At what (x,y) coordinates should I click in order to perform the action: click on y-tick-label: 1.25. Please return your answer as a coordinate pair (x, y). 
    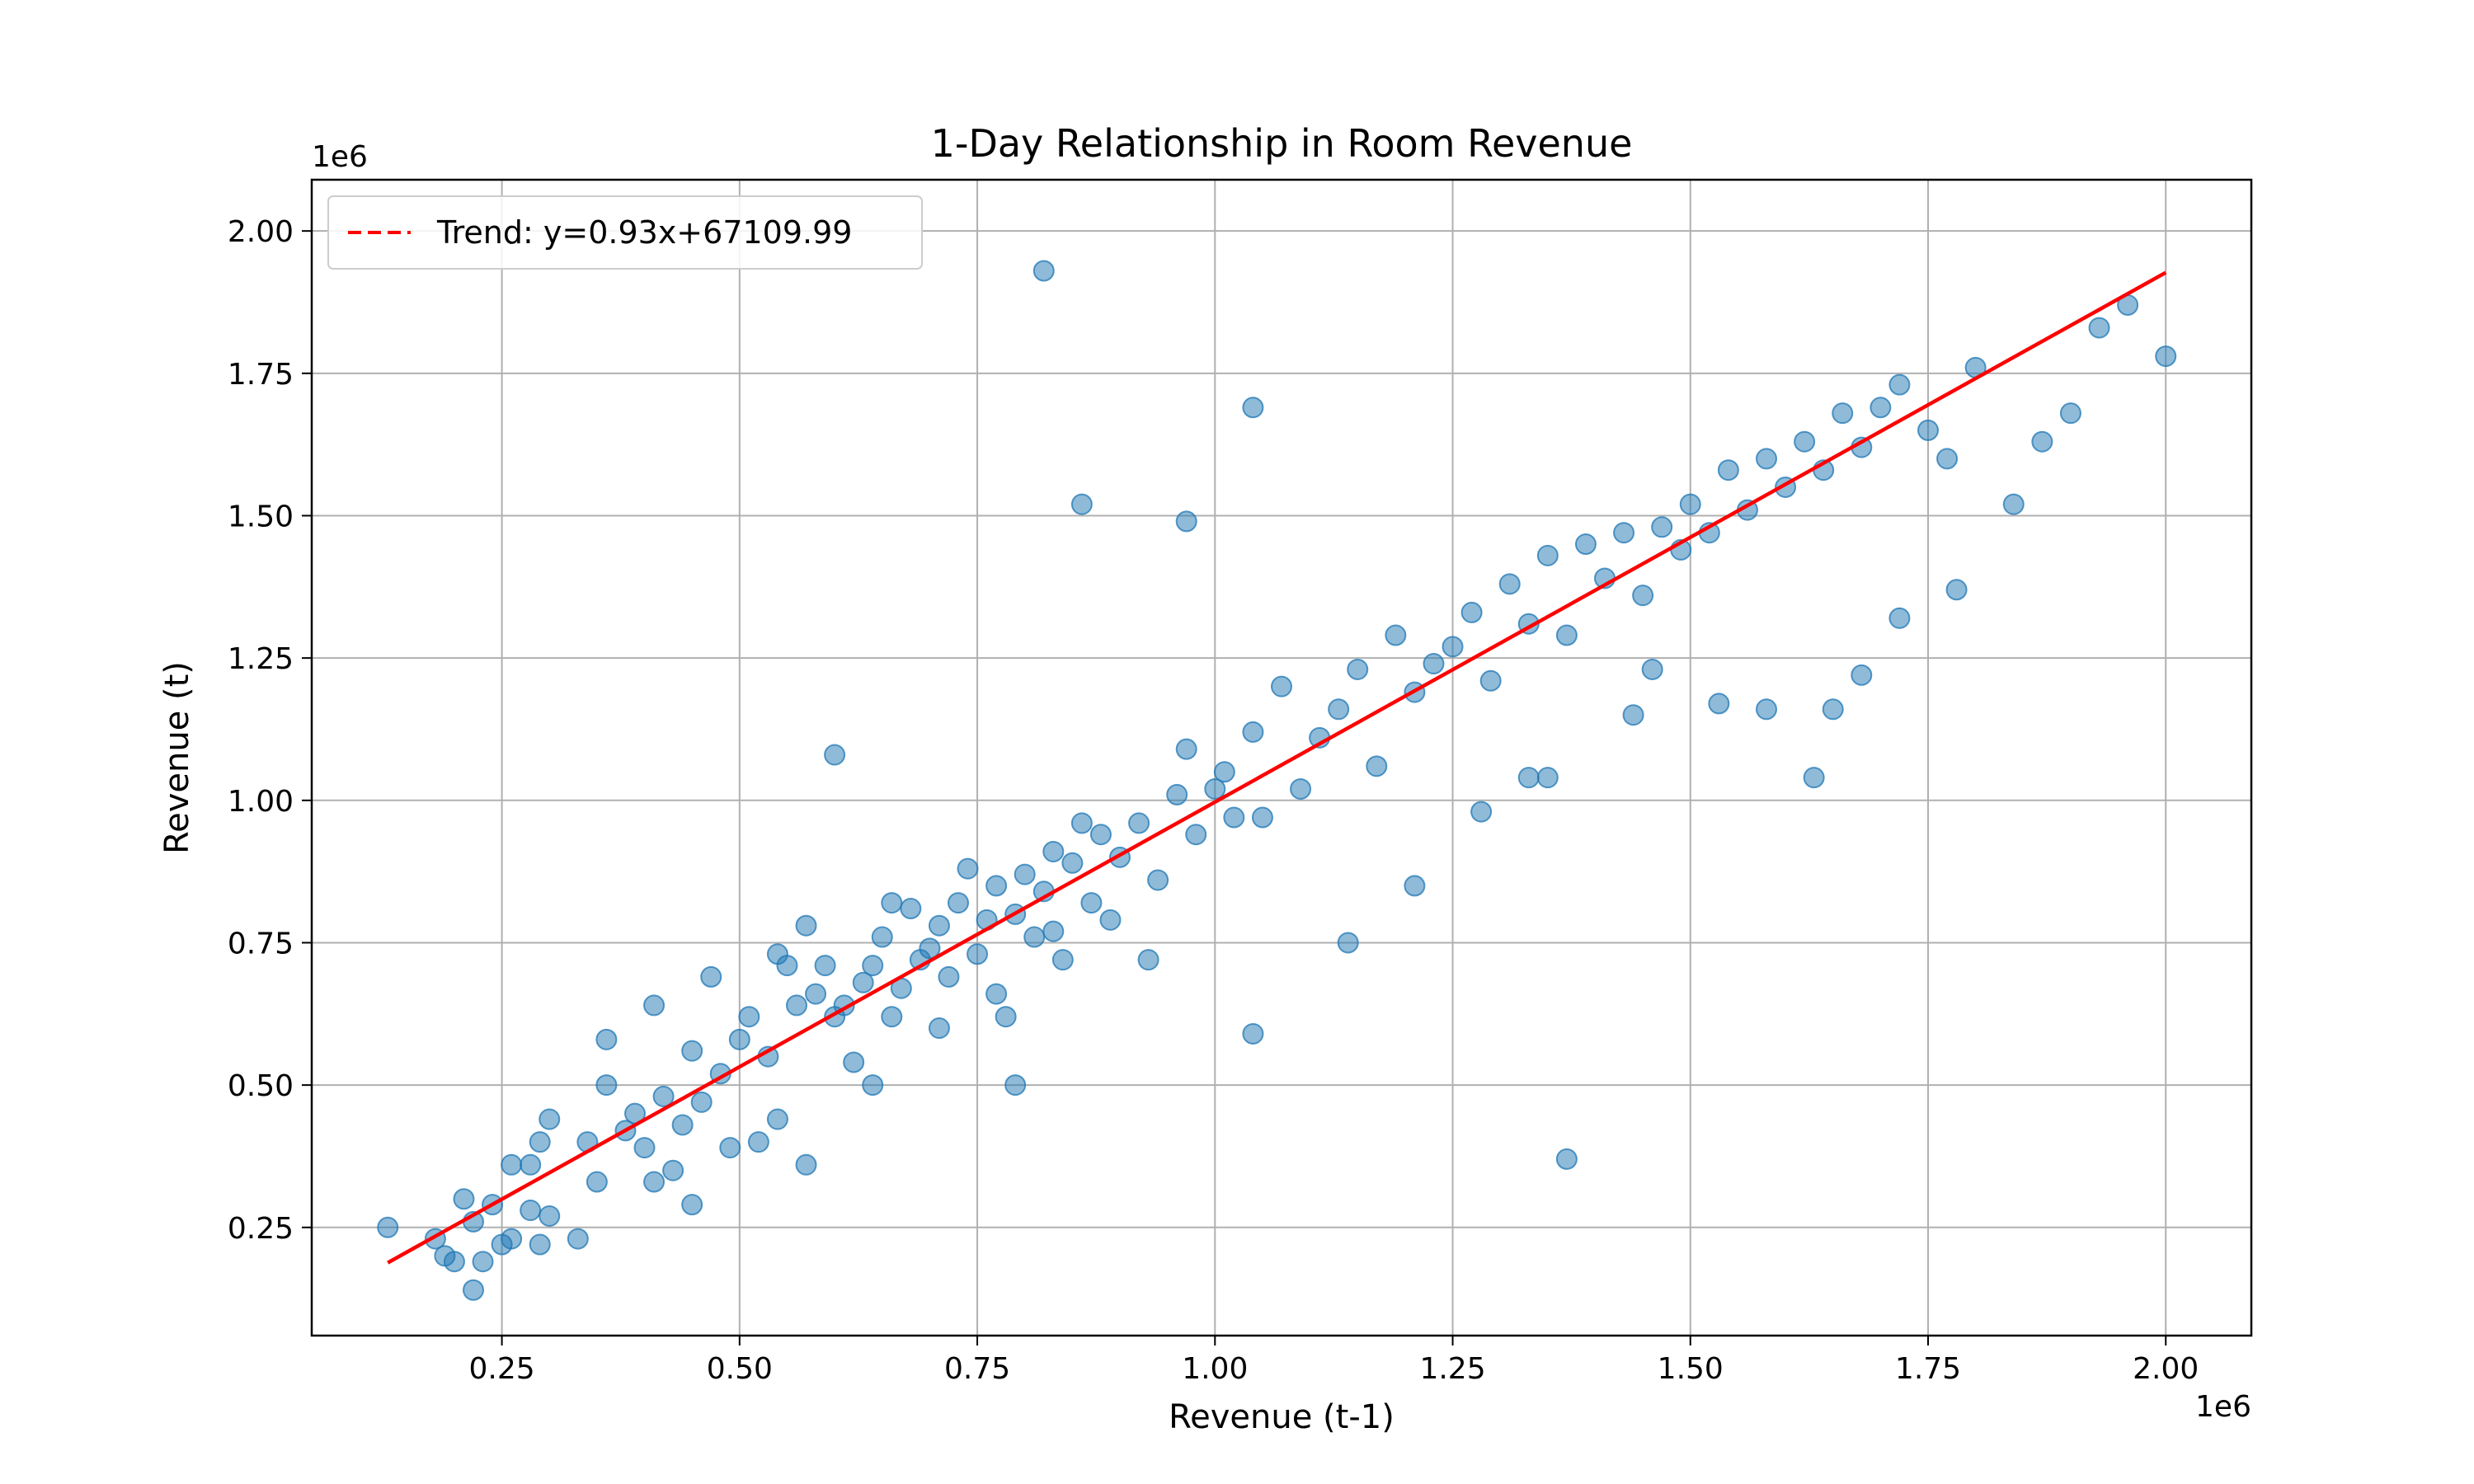
    Looking at the image, I should click on (261, 659).